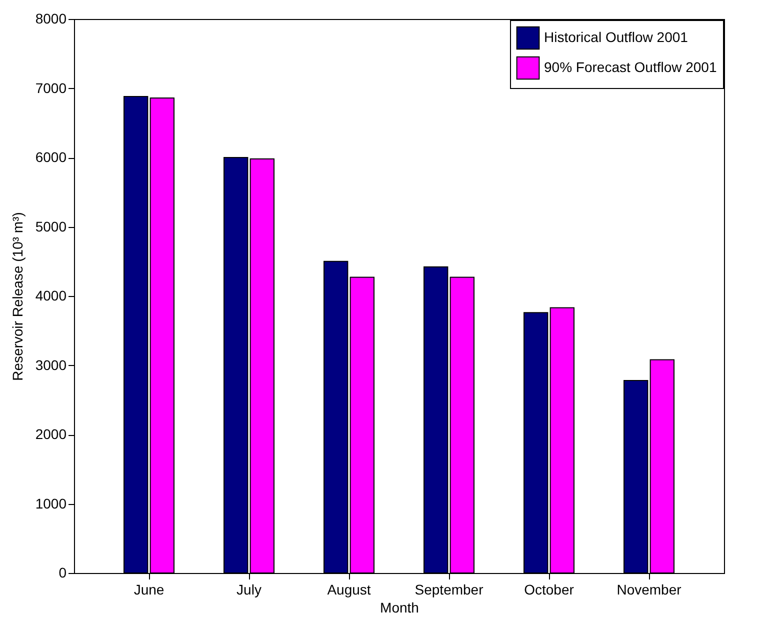 The height and width of the screenshot is (620, 767). I want to click on y-tick-label: 1000, so click(51, 503).